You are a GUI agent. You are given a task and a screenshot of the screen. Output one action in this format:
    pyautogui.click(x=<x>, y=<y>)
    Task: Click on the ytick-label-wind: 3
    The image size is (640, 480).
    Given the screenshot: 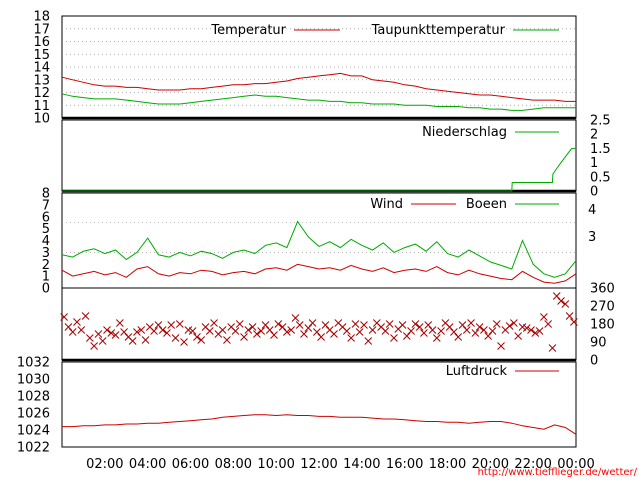 What is the action you would take?
    pyautogui.click(x=46, y=253)
    